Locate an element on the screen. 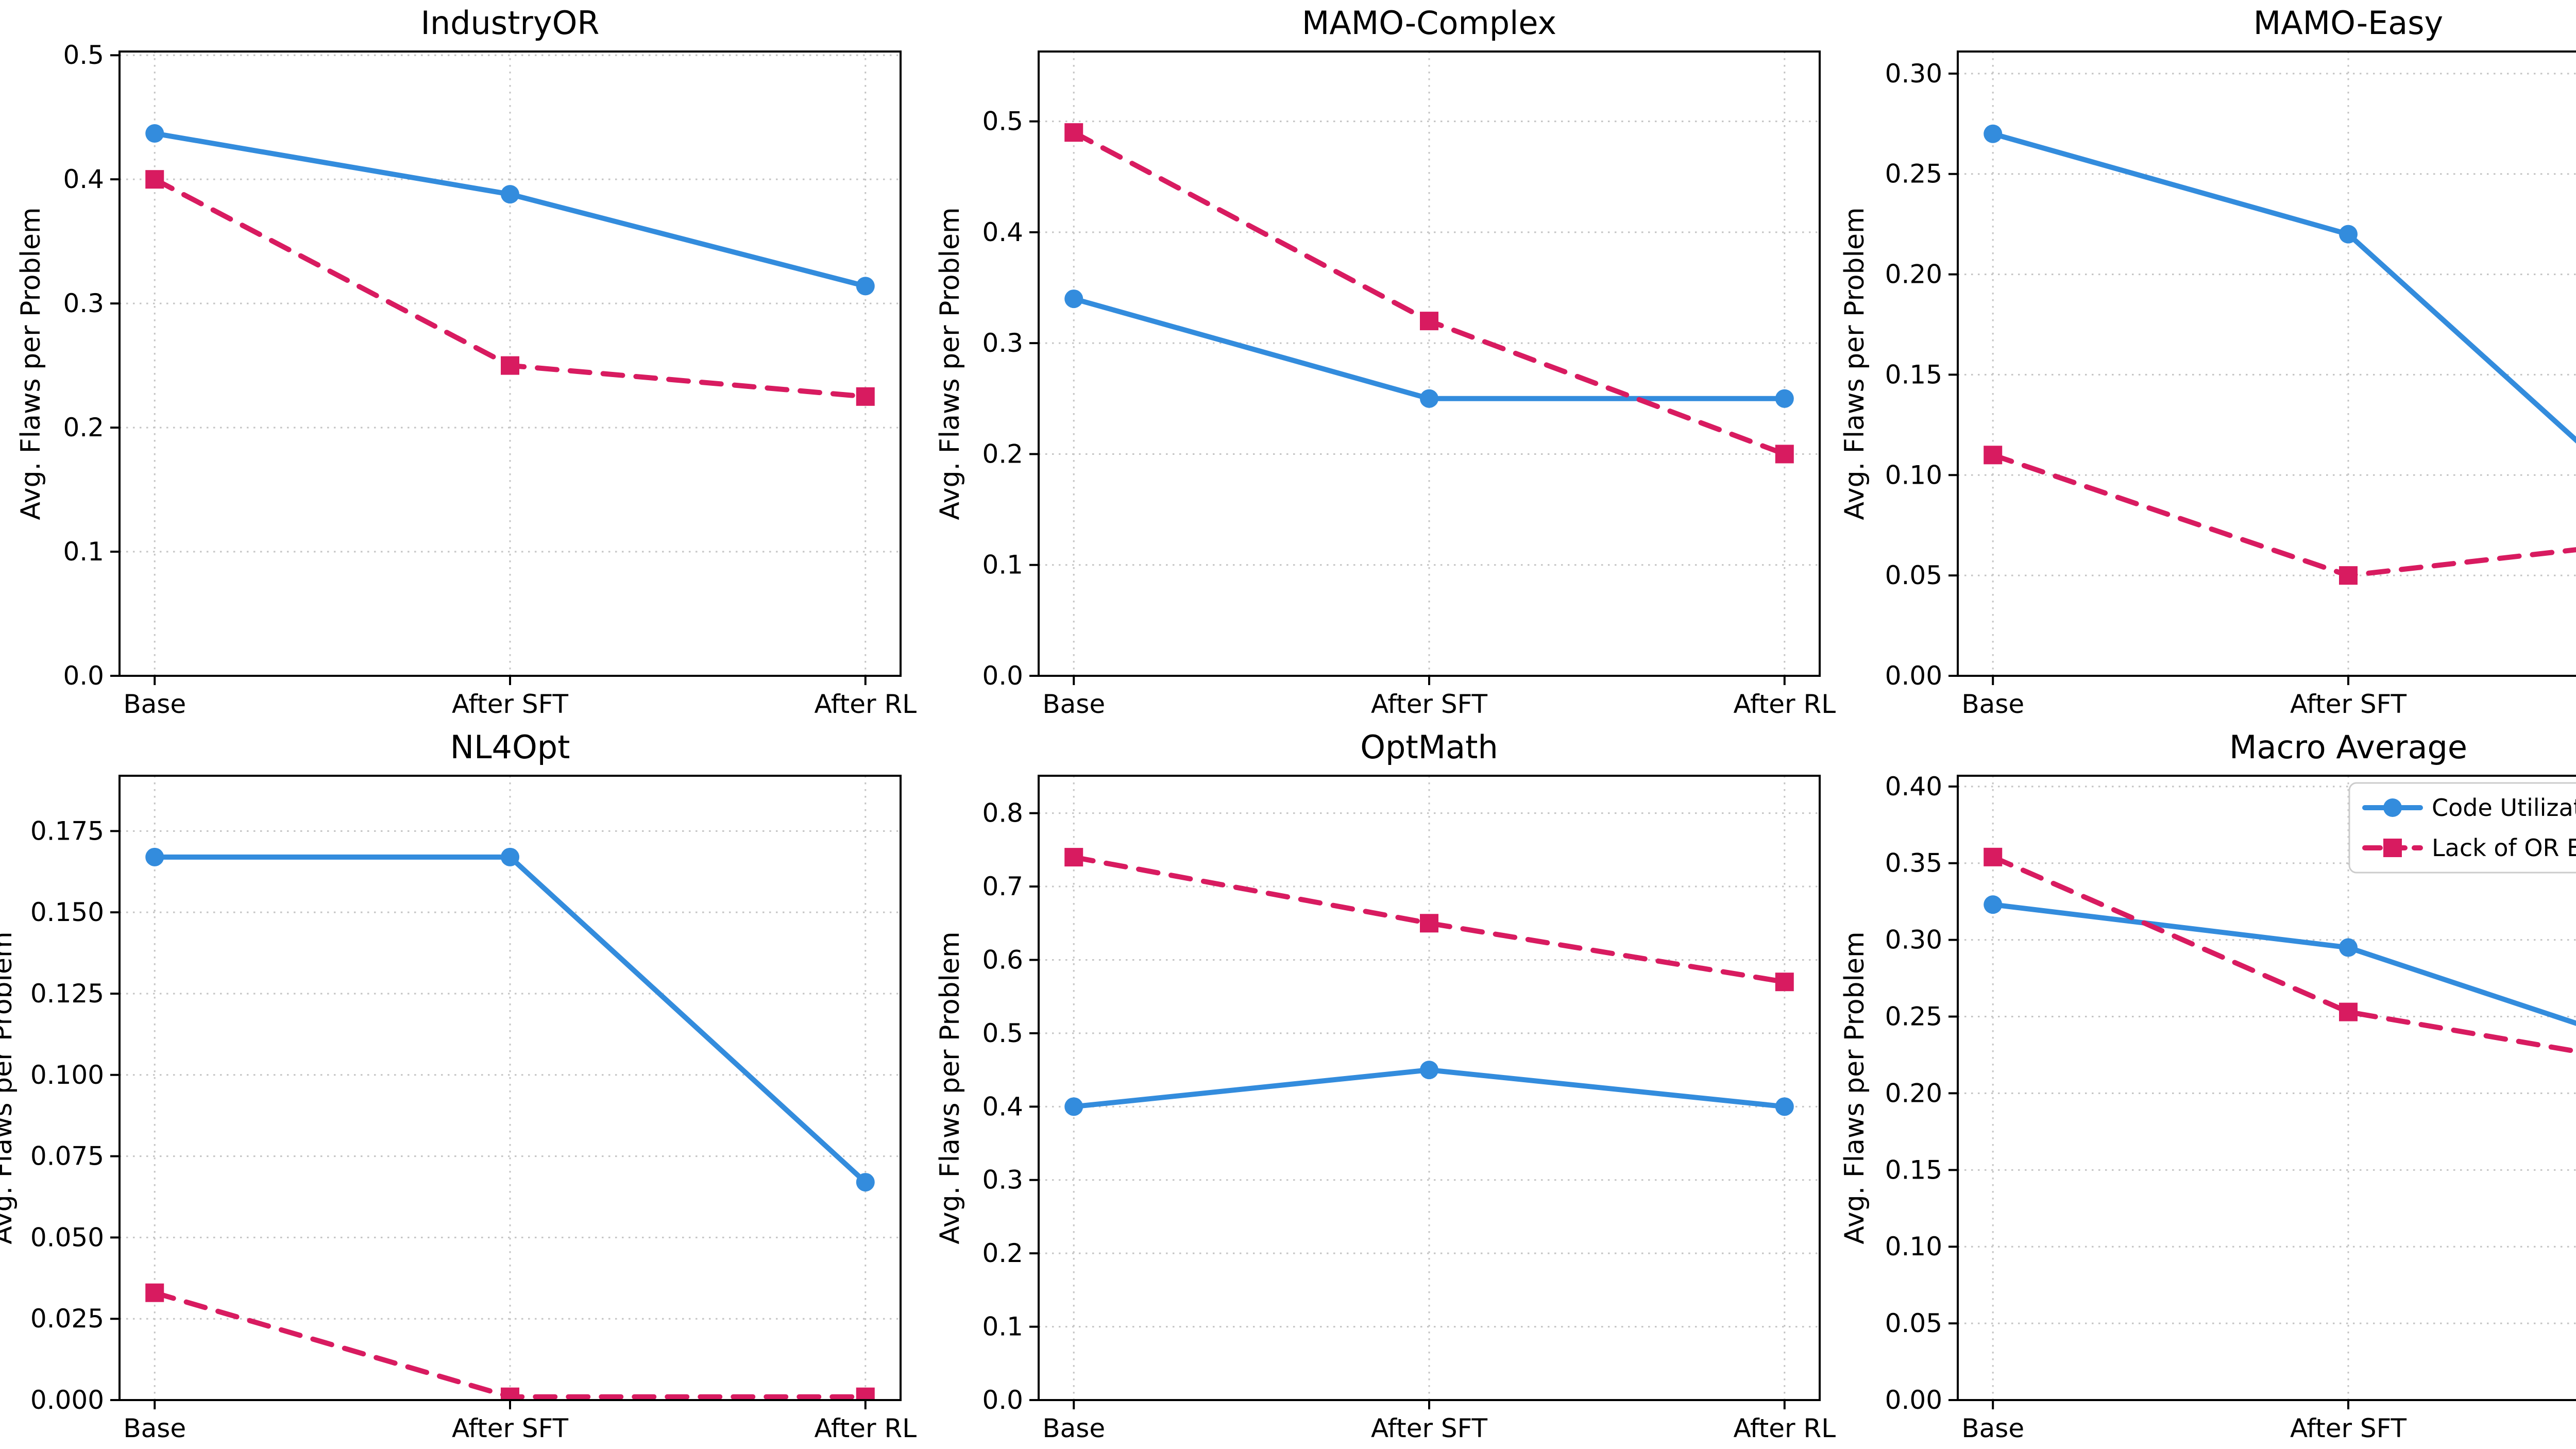 The height and width of the screenshot is (1449, 2576). y-tick-label: 0.125 is located at coordinates (67, 994).